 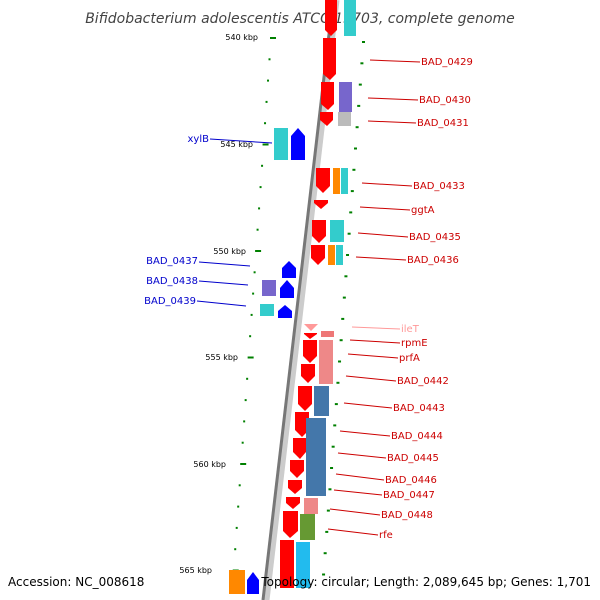 I want to click on trna-arrow-ilet, so click(x=311, y=327).